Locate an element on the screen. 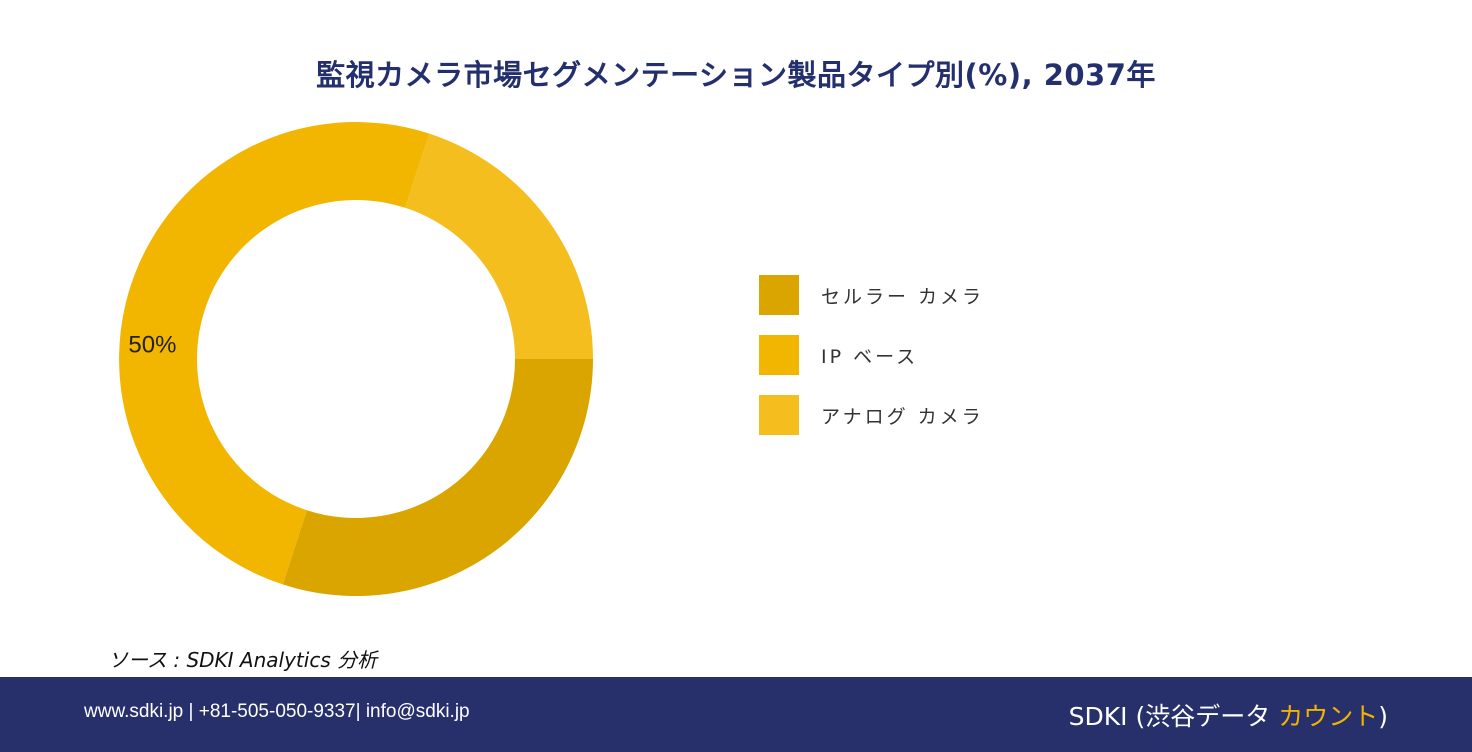  legend-item-analog: アナログ カメラ is located at coordinates (871, 415).